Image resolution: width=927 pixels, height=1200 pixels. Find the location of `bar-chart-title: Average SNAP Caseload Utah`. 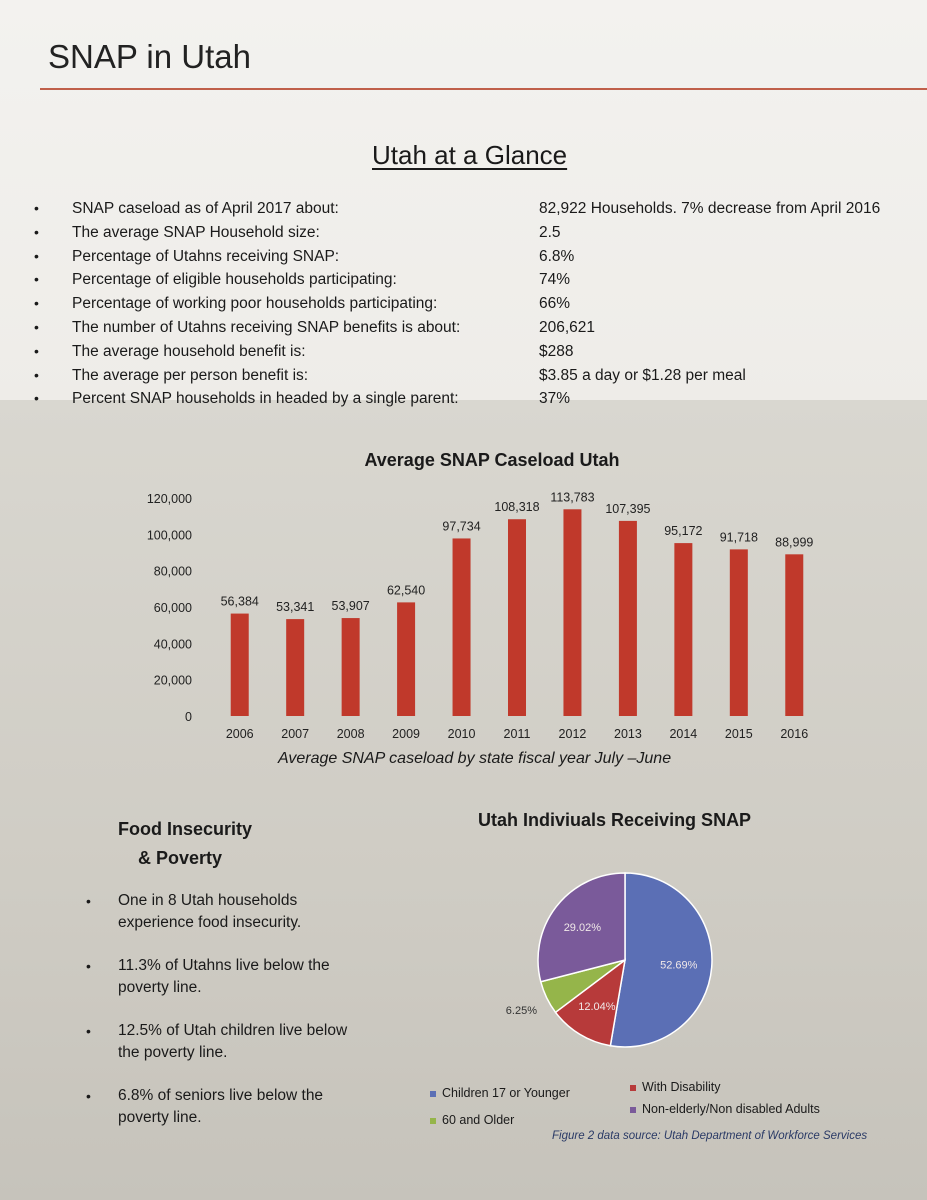

bar-chart-title: Average SNAP Caseload Utah is located at coordinates (492, 460).